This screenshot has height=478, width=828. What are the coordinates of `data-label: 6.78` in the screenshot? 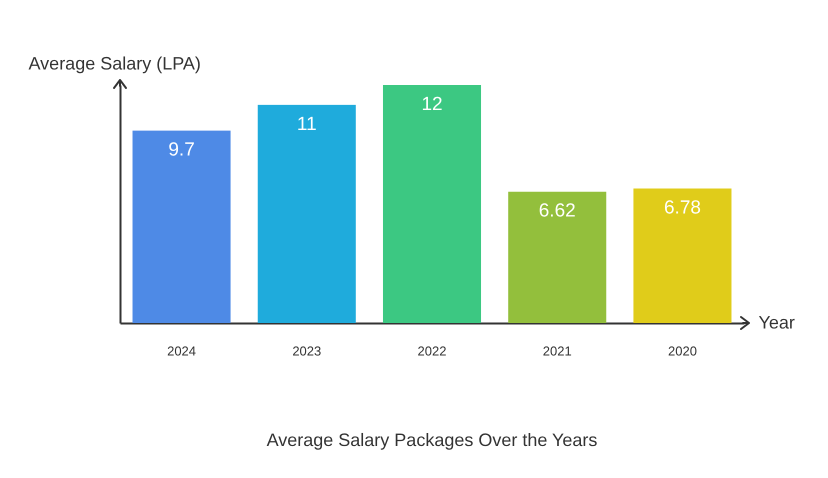 It's located at (682, 208).